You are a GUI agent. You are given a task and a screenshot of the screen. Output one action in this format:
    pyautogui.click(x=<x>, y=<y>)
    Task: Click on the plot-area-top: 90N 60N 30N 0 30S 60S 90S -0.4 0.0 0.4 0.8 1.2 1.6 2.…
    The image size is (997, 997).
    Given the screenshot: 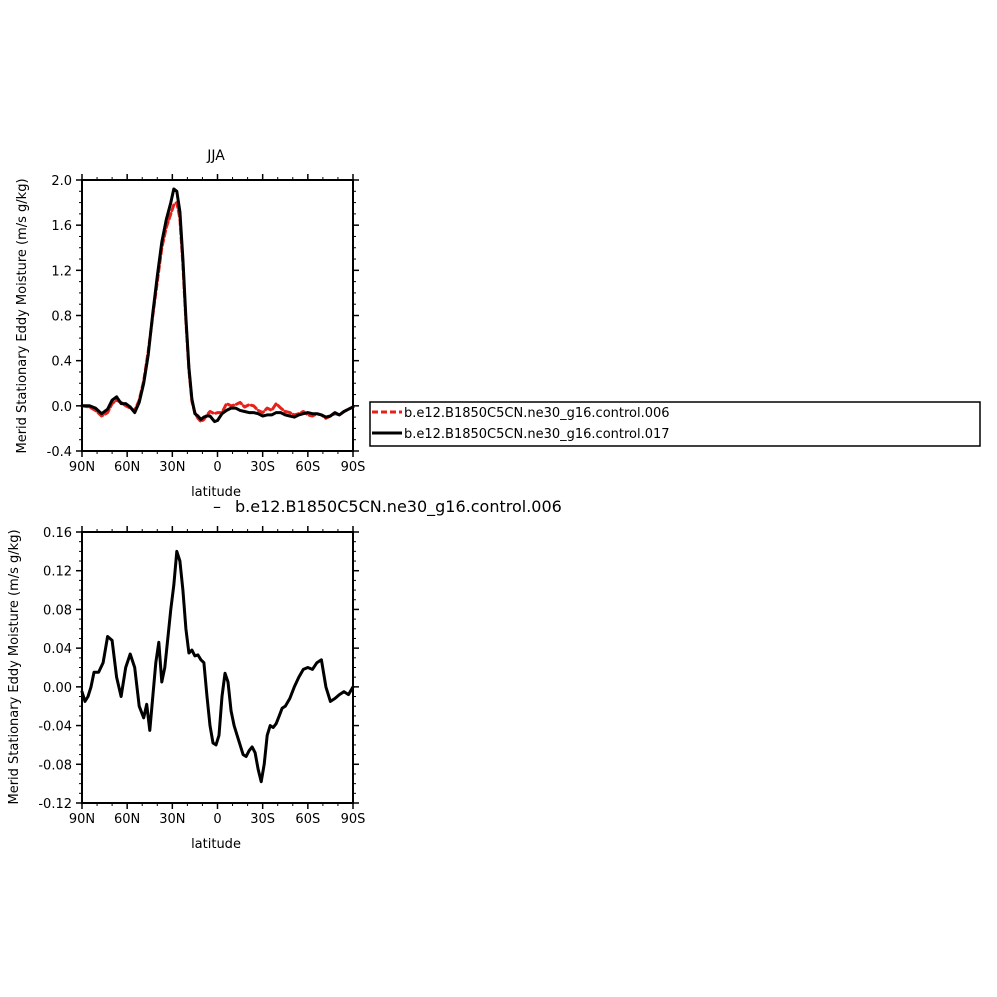 What is the action you would take?
    pyautogui.click(x=206, y=324)
    